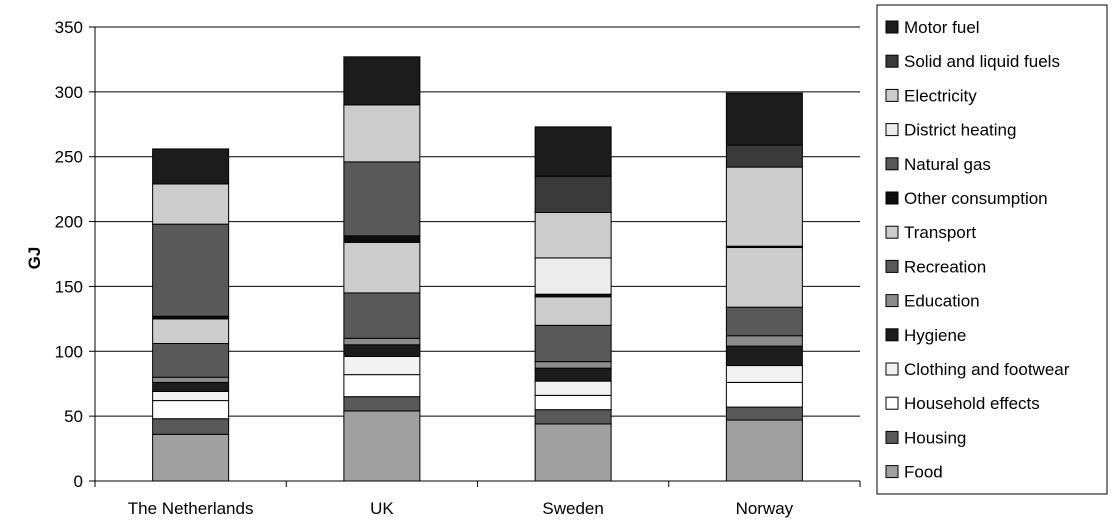 This screenshot has width=1112, height=525. I want to click on bar-uk-clothing-and-footwear, so click(382, 365).